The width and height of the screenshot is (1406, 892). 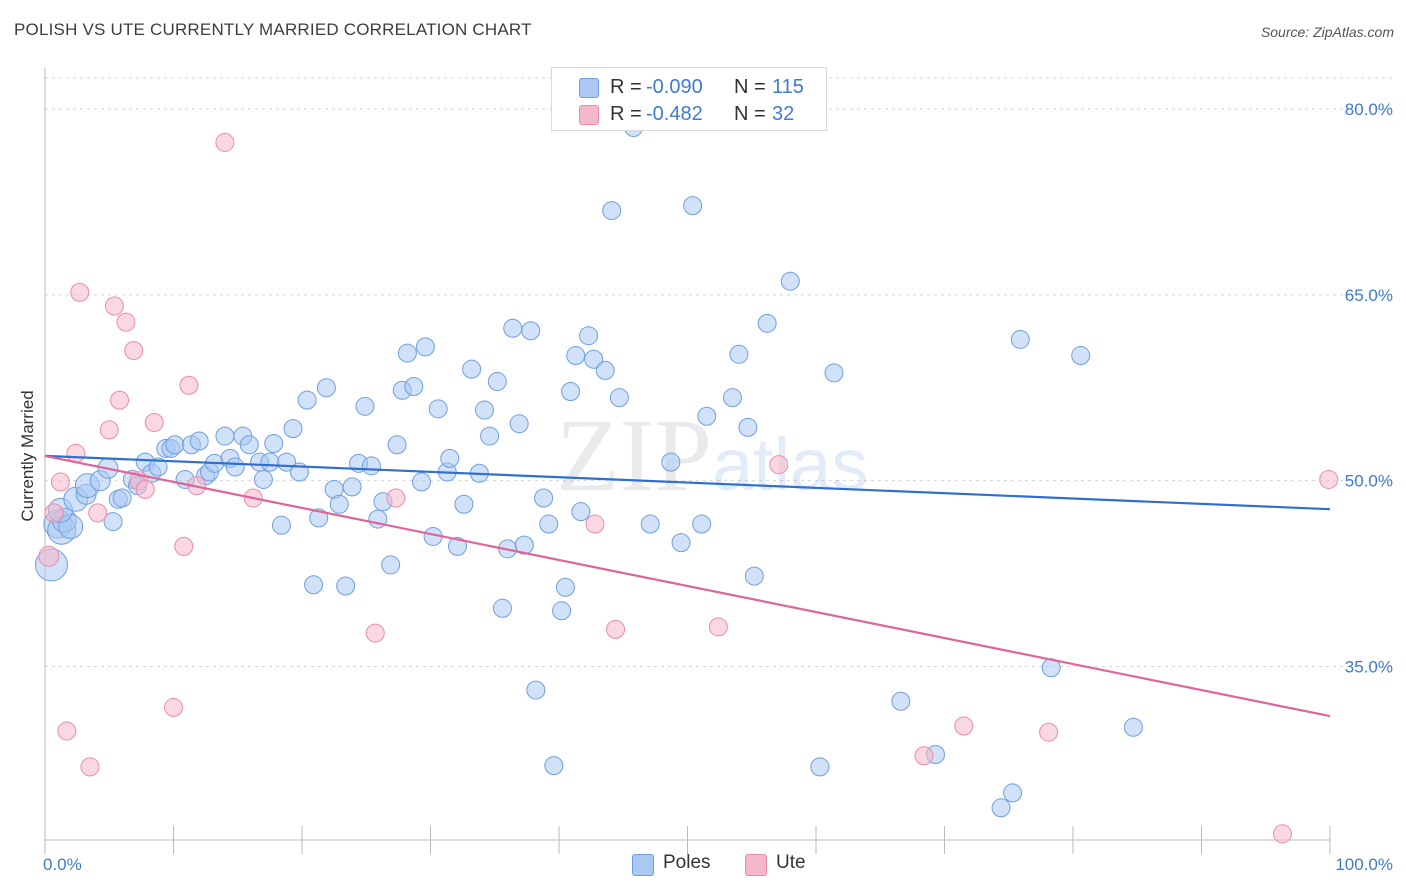 What do you see at coordinates (27, 455) in the screenshot?
I see `y-axis-label: Currently Married` at bounding box center [27, 455].